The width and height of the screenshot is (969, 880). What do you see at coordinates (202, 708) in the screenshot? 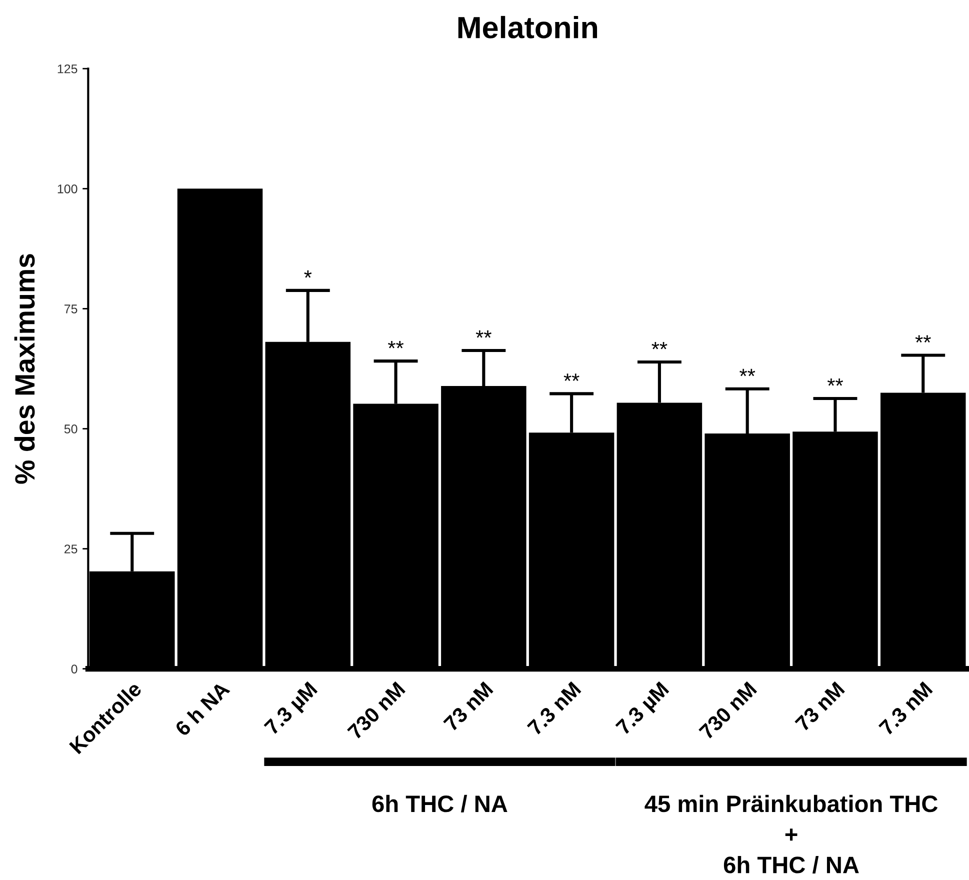
I see `x-tick-label: 6 h NA` at bounding box center [202, 708].